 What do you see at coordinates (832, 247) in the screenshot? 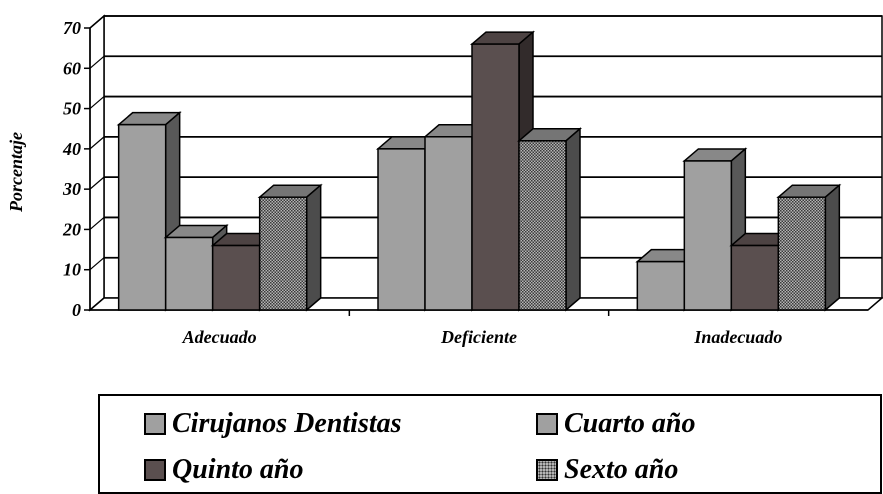
I see `bar-inadecuado-series-4-side` at bounding box center [832, 247].